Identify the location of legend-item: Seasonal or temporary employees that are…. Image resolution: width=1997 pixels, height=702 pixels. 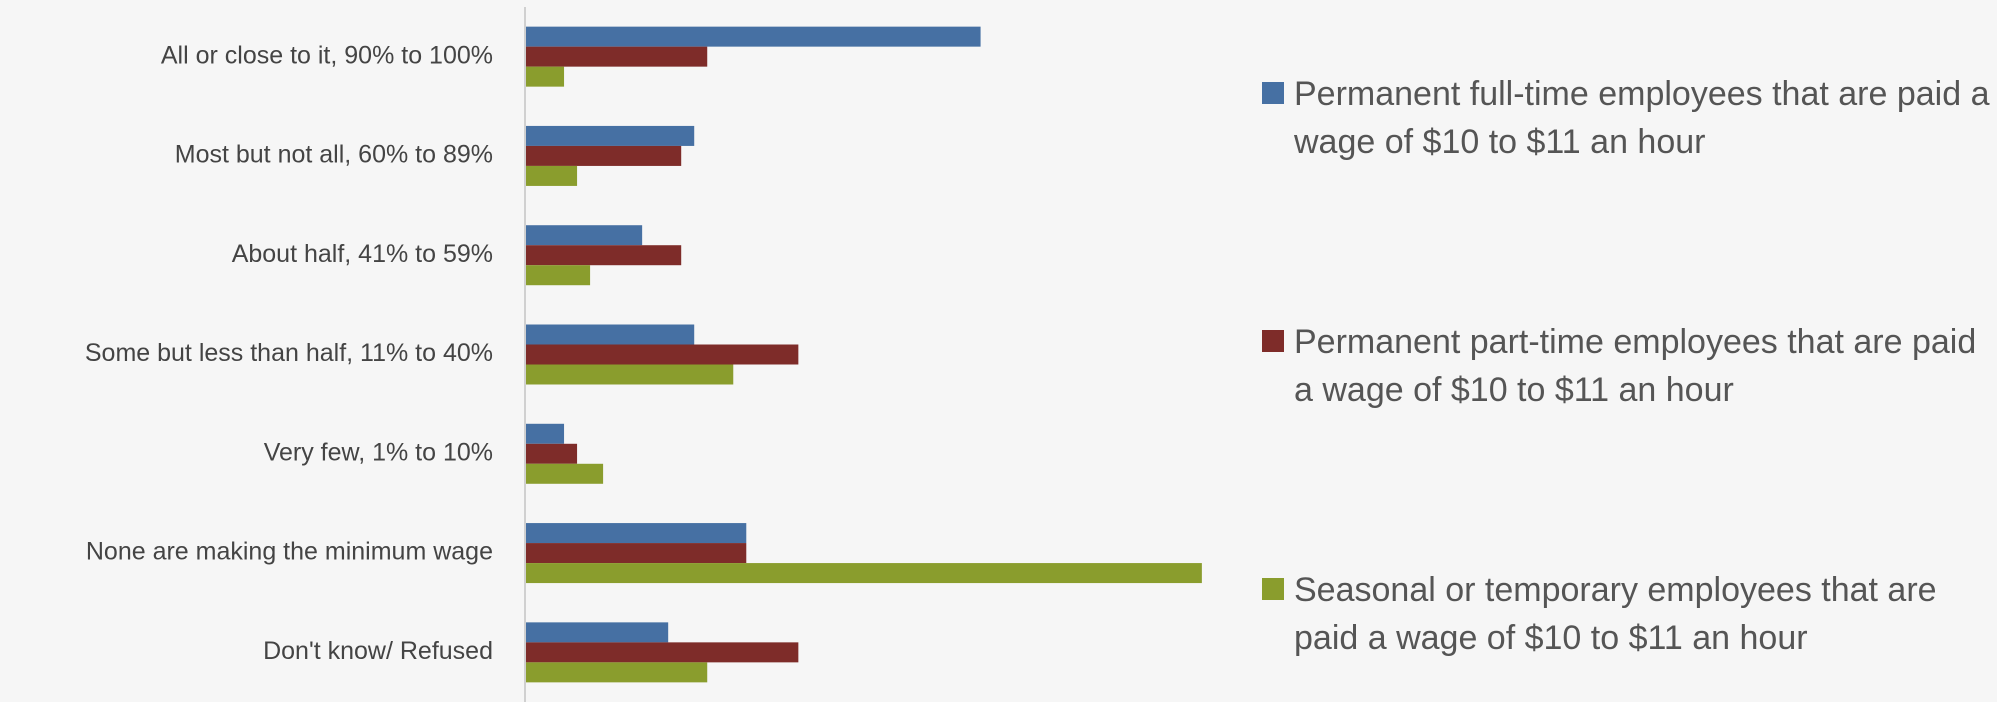
(1629, 614).